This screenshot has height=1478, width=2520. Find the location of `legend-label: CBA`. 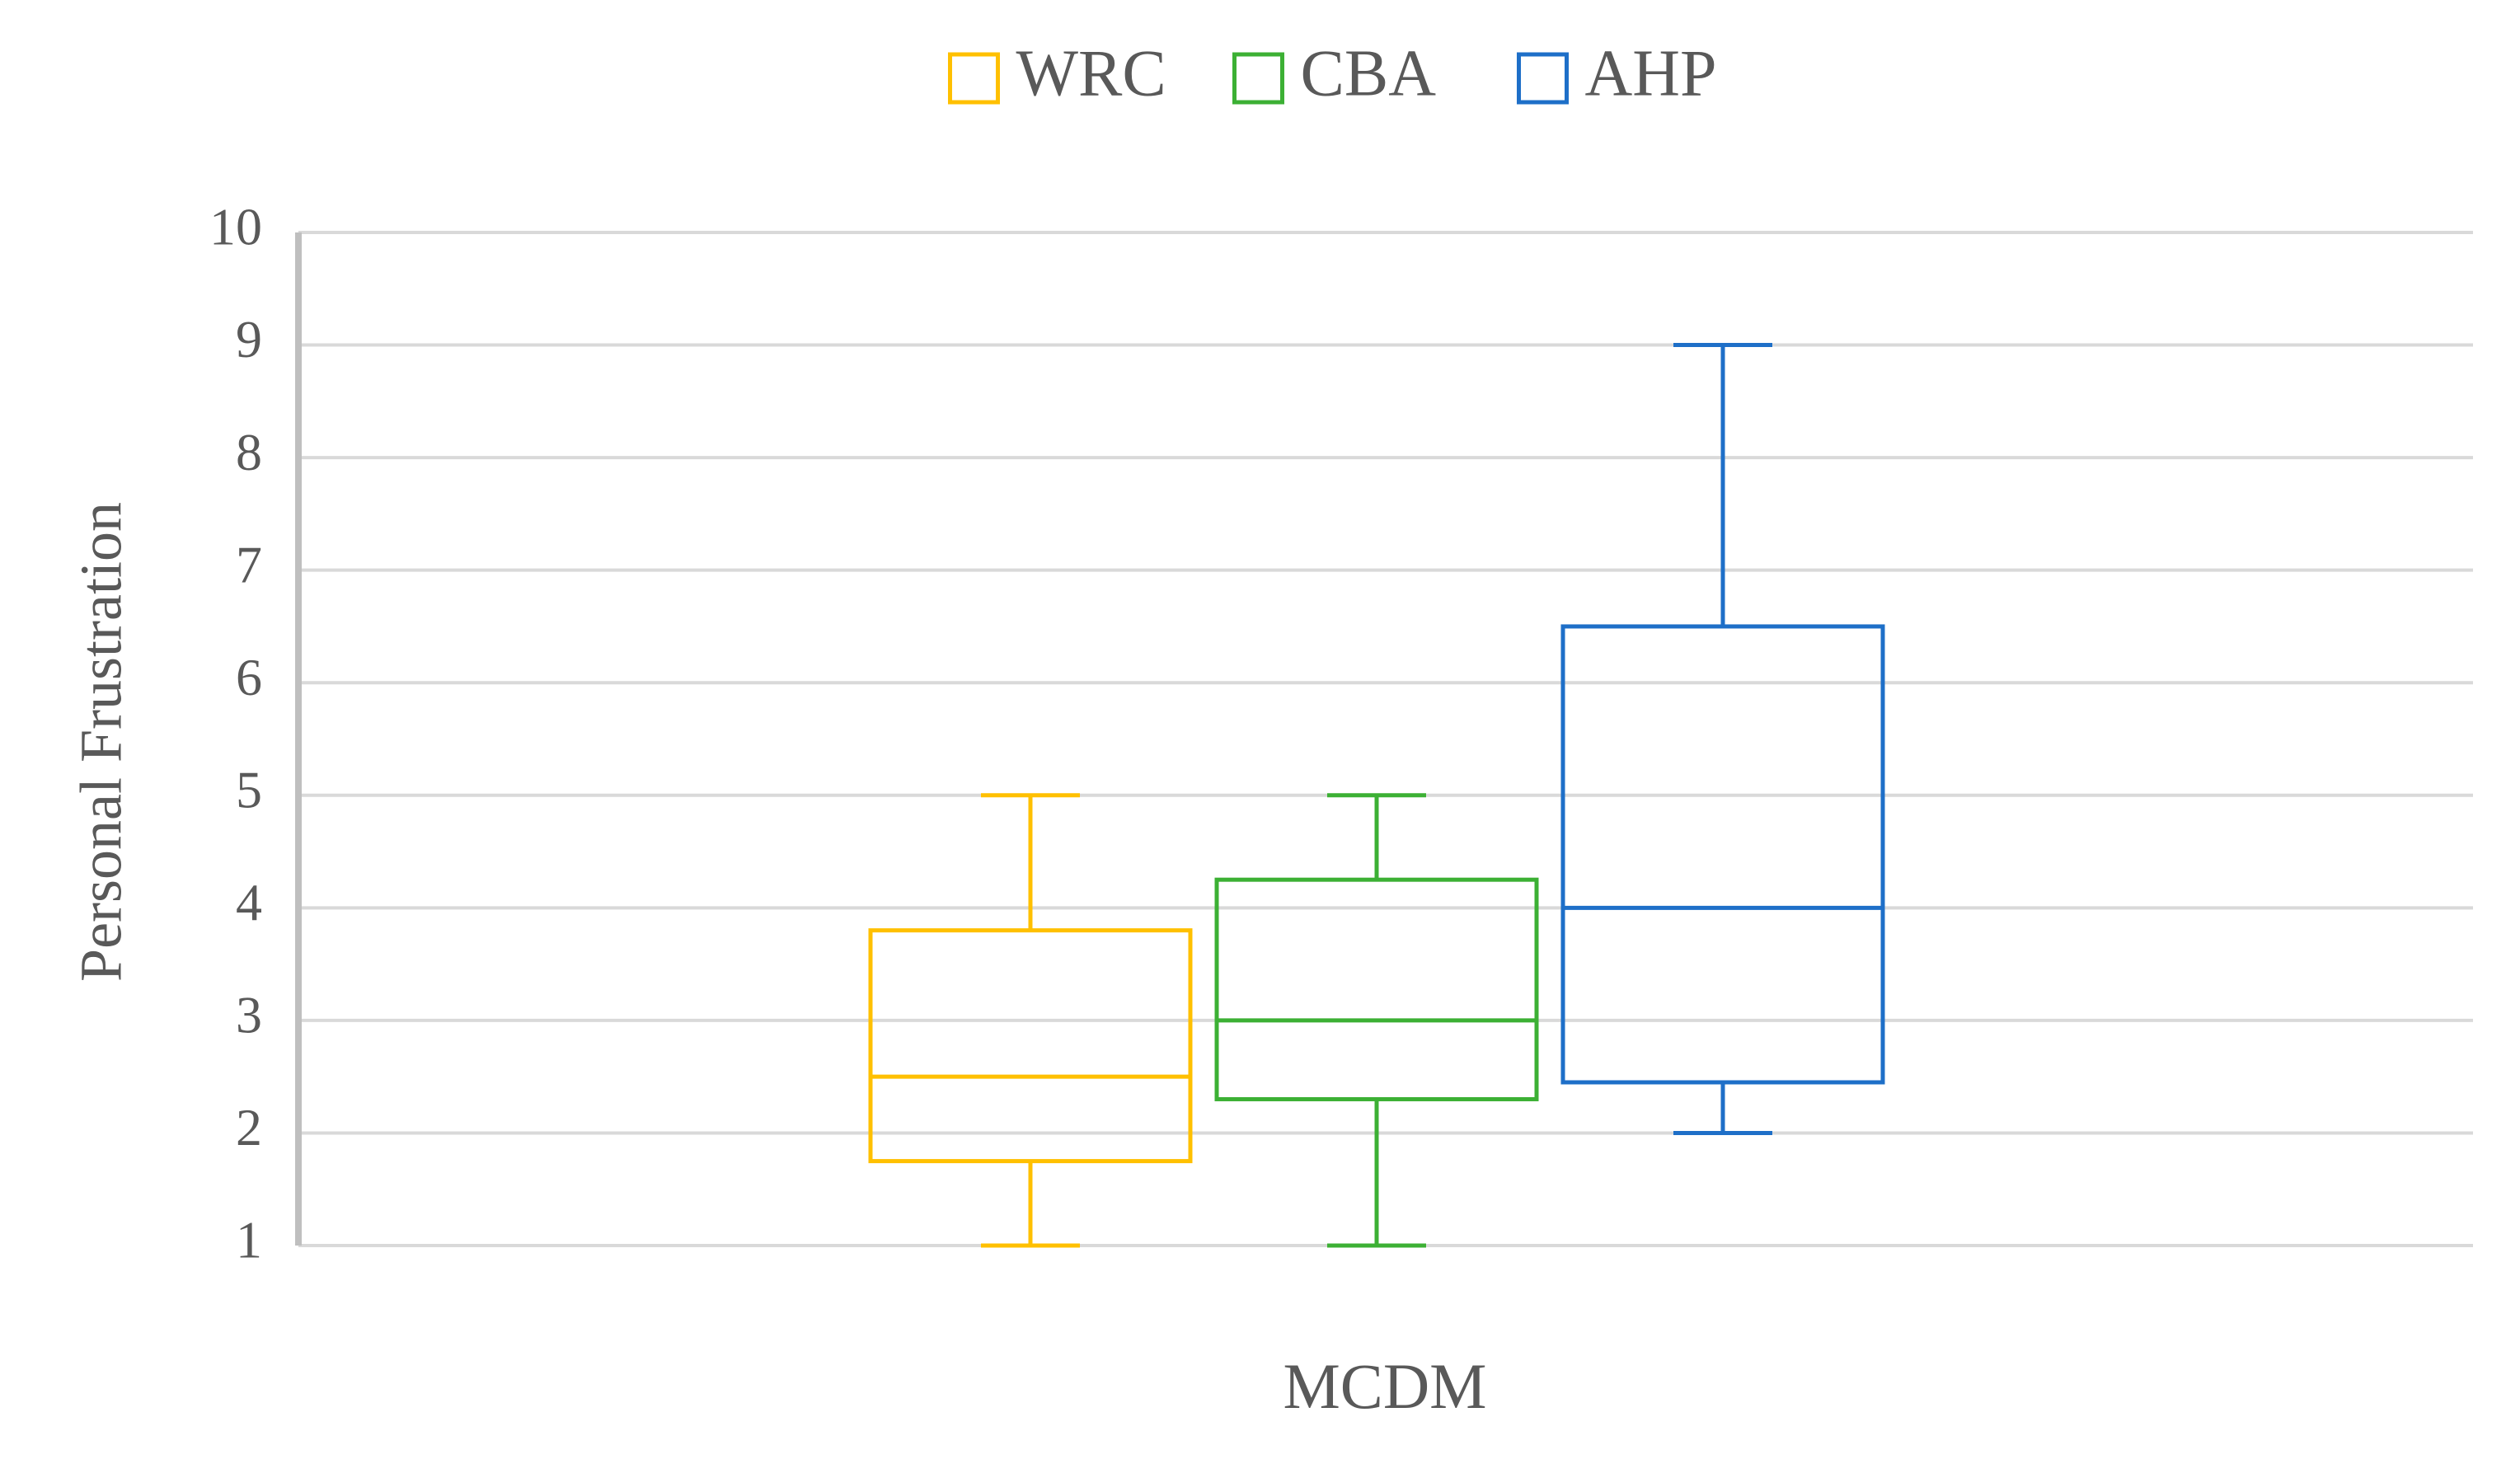

legend-label: CBA is located at coordinates (1369, 74).